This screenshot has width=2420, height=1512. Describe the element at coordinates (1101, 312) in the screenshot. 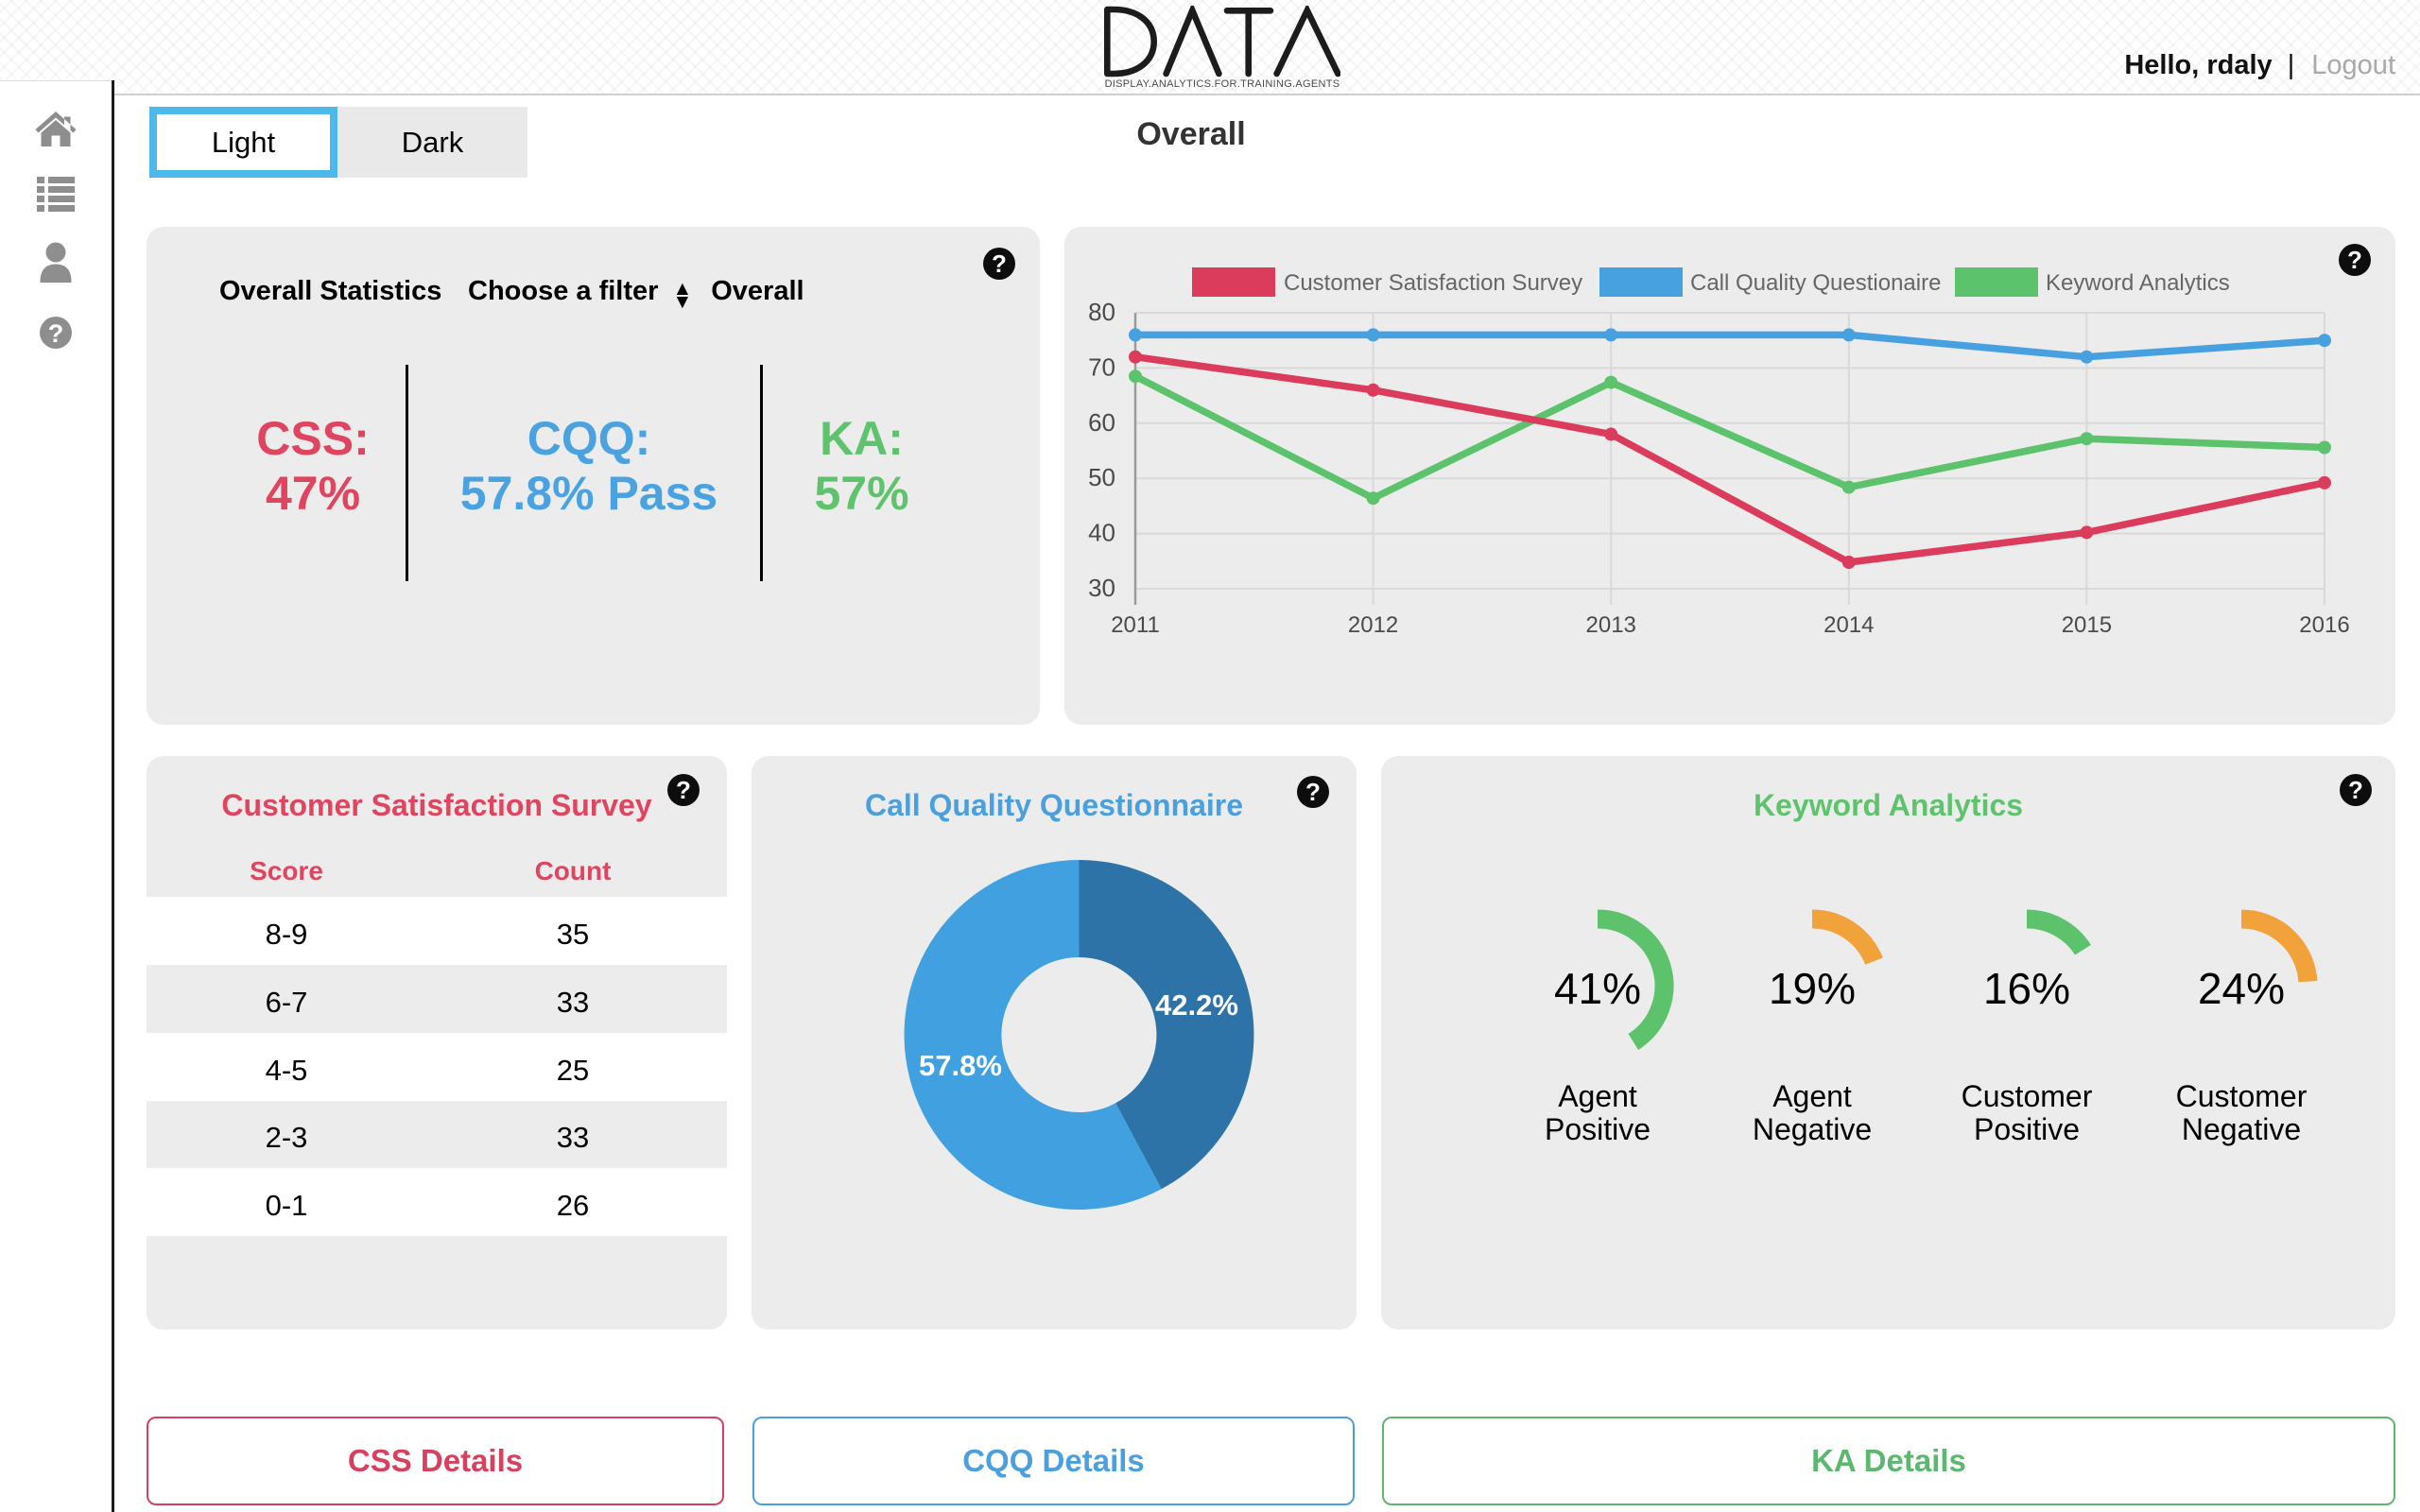

I see `svg-text: 80` at that location.